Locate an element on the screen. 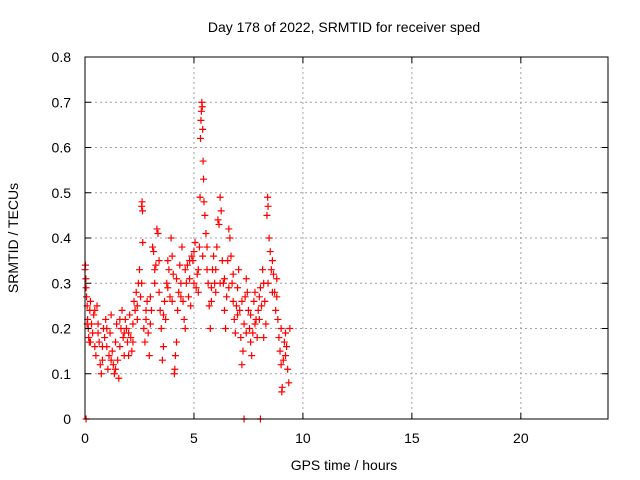  x-tick-label: 20 is located at coordinates (521, 438).